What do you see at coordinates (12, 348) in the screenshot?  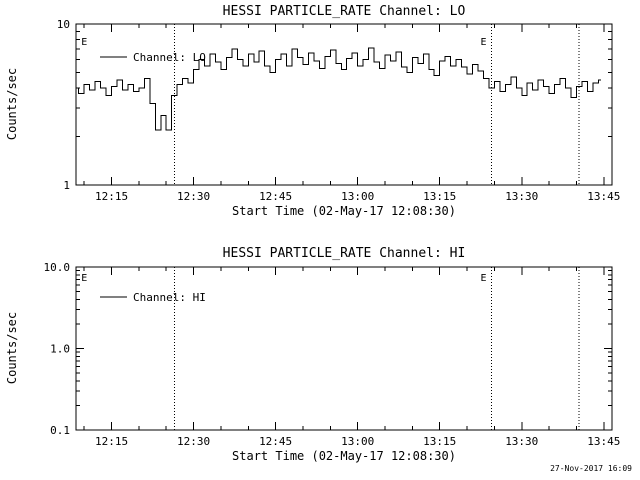 I see `panel-hi-y-axis-title: Counts/sec` at bounding box center [12, 348].